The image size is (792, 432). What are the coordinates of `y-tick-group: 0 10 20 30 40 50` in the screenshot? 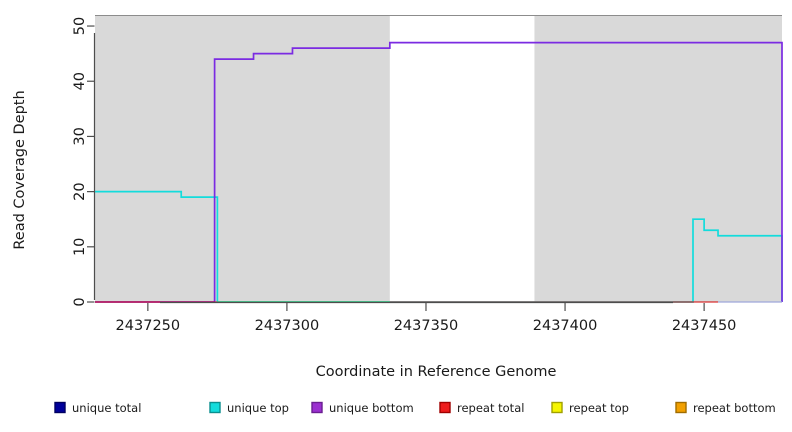 It's located at (83, 162).